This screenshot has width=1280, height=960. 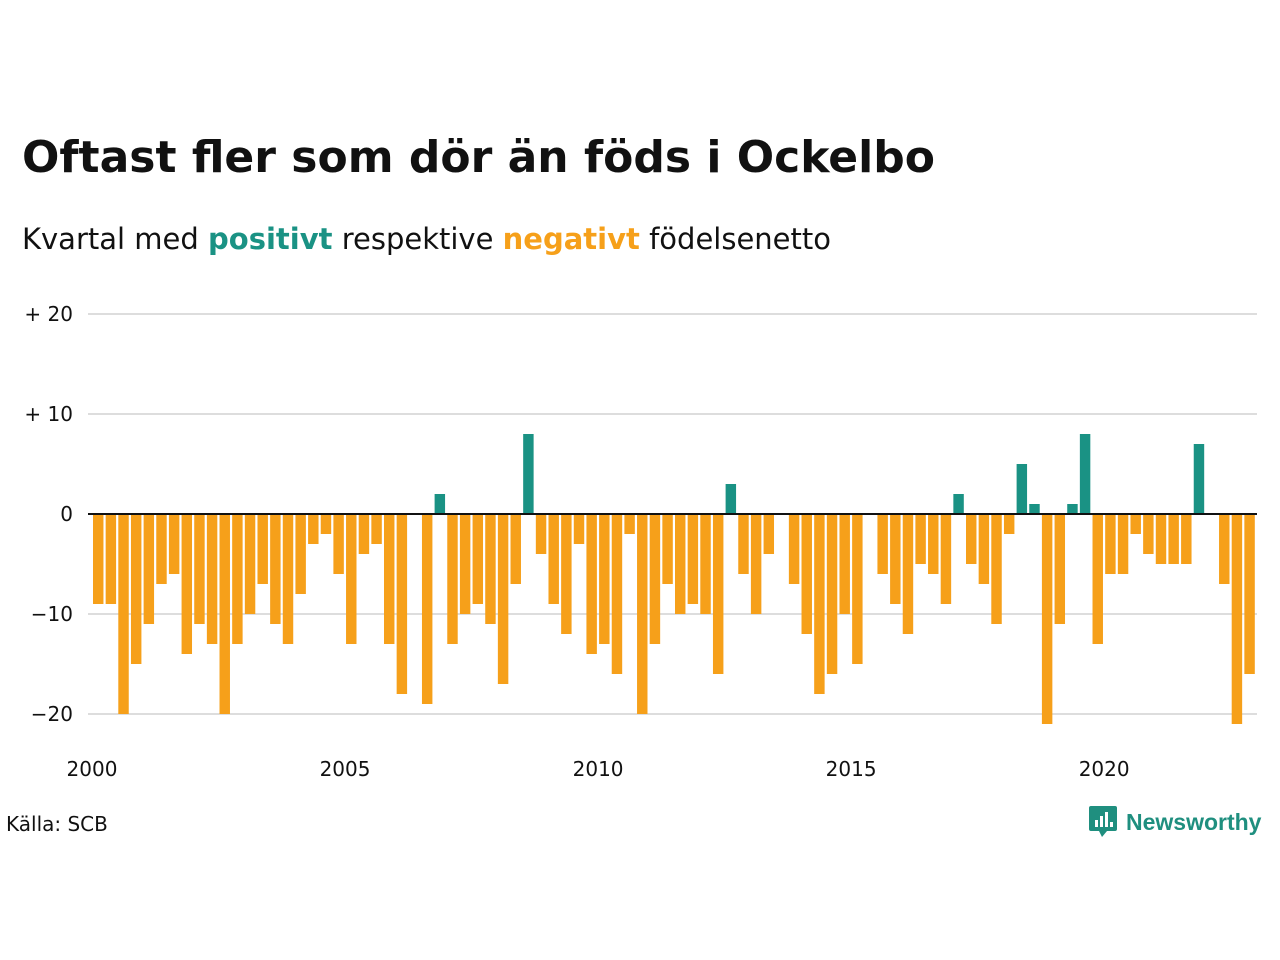 What do you see at coordinates (958, 504) in the screenshot?
I see `bar-2017Q1` at bounding box center [958, 504].